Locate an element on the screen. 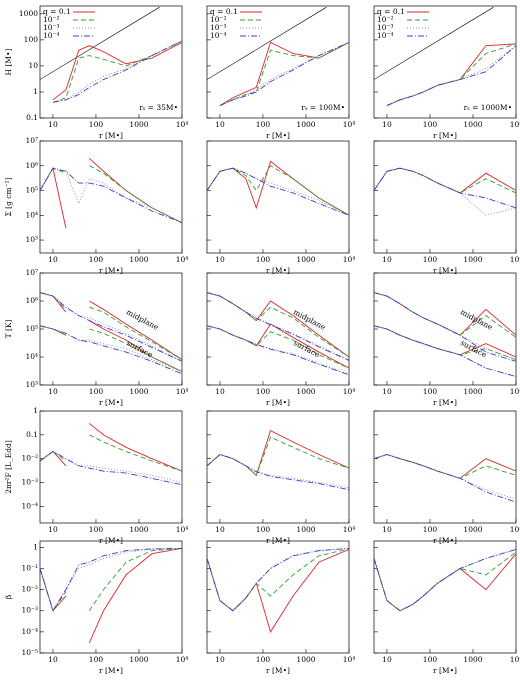  annotation: rₛ = 35M• is located at coordinates (158, 107).